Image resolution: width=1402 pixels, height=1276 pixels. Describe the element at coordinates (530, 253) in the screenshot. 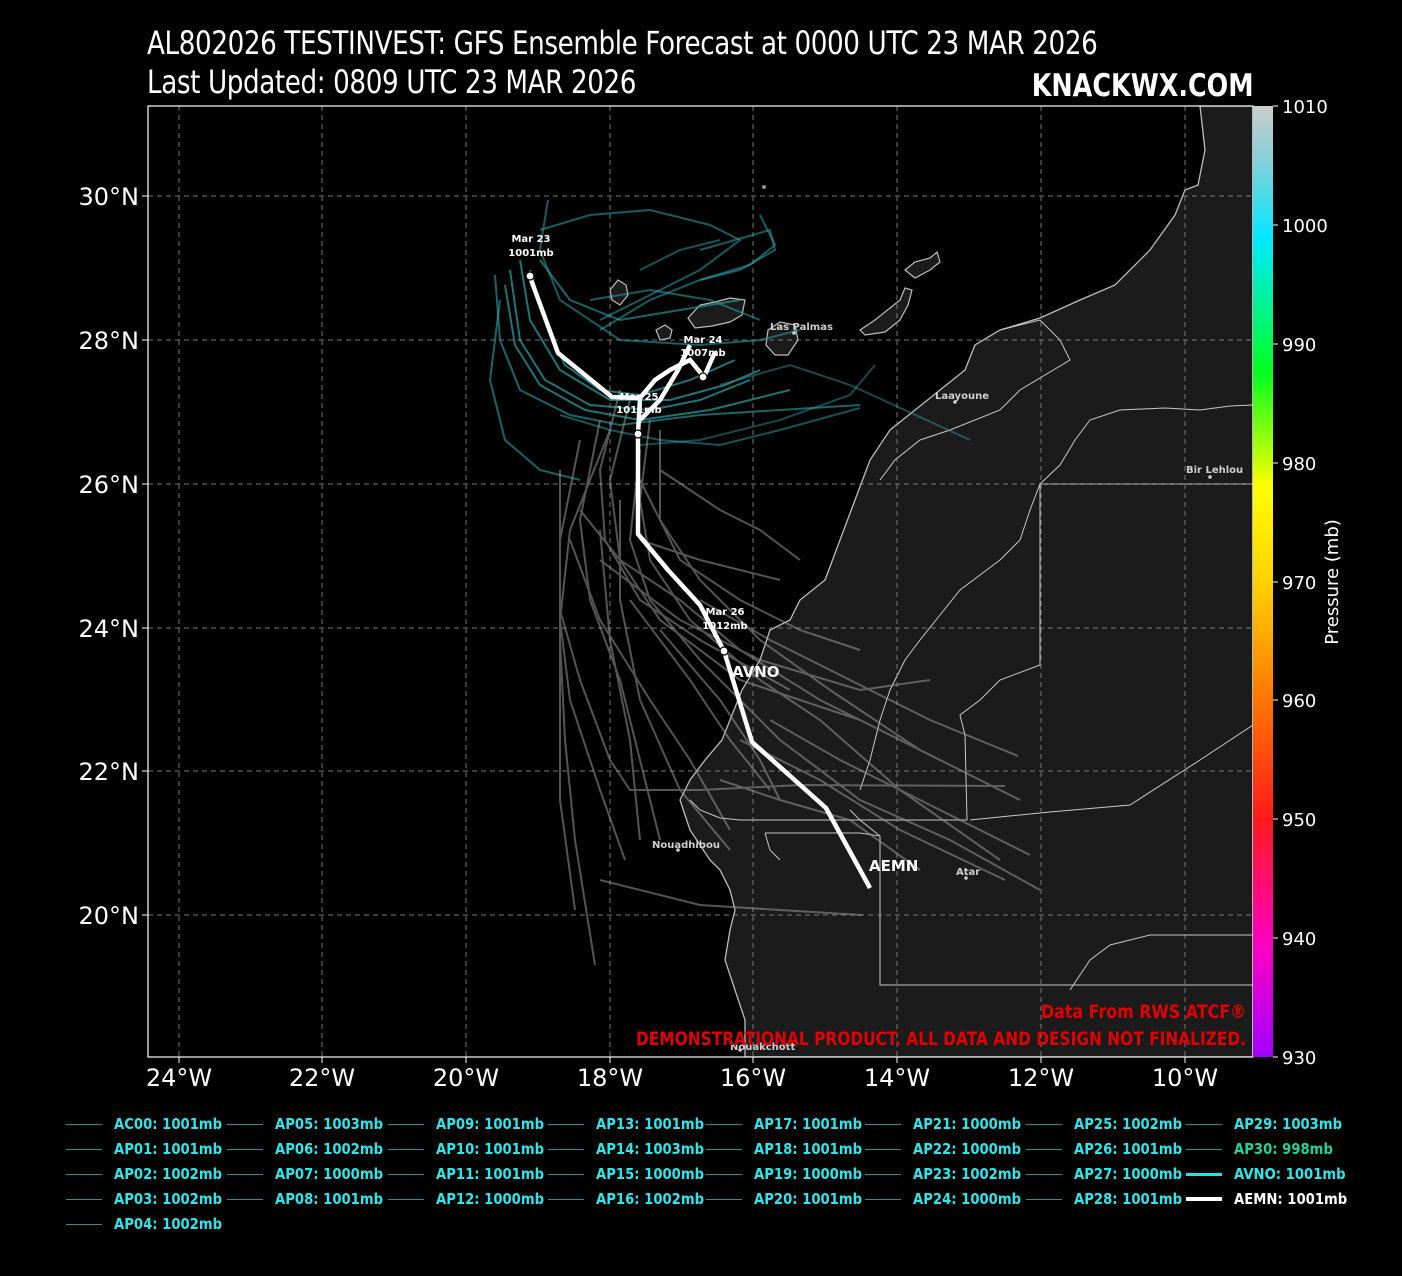

I see `annotation-pressure: 1001mb` at that location.